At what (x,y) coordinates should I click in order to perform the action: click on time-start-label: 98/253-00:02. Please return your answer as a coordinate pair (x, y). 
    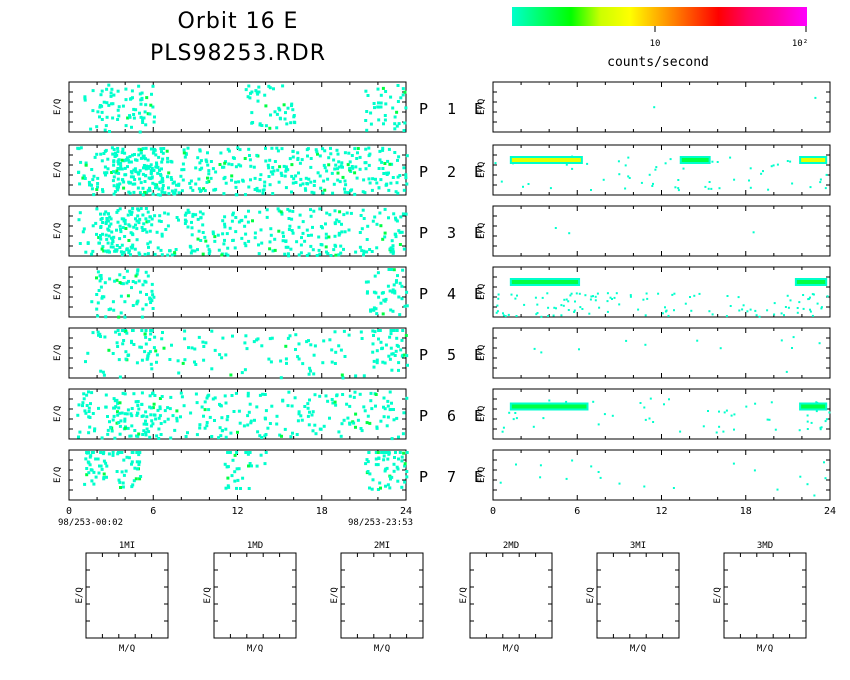
    Looking at the image, I should click on (90, 523).